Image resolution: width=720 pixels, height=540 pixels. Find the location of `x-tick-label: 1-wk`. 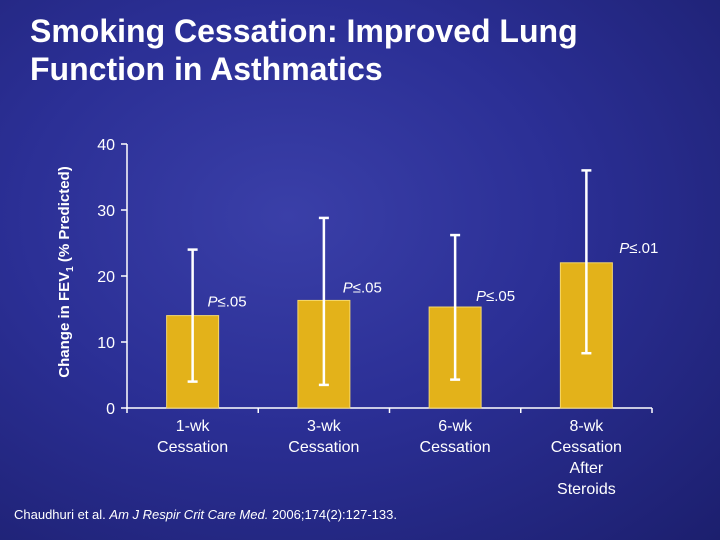

x-tick-label: 1-wk is located at coordinates (193, 426).